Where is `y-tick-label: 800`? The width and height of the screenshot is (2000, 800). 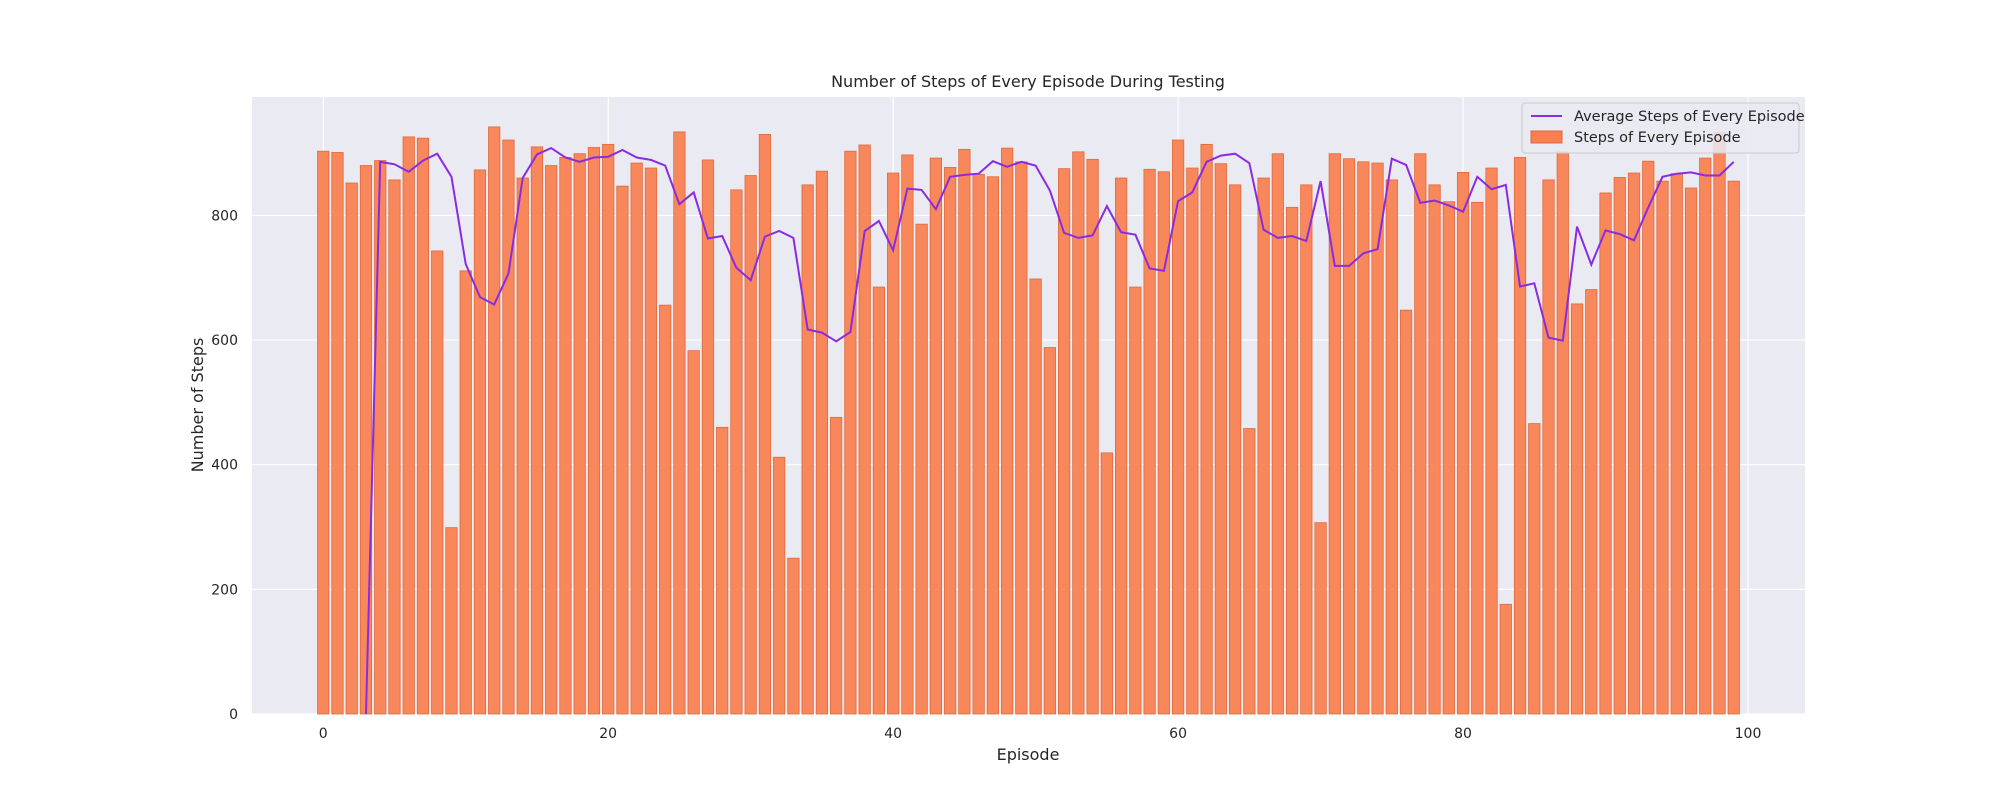 y-tick-label: 800 is located at coordinates (224, 216).